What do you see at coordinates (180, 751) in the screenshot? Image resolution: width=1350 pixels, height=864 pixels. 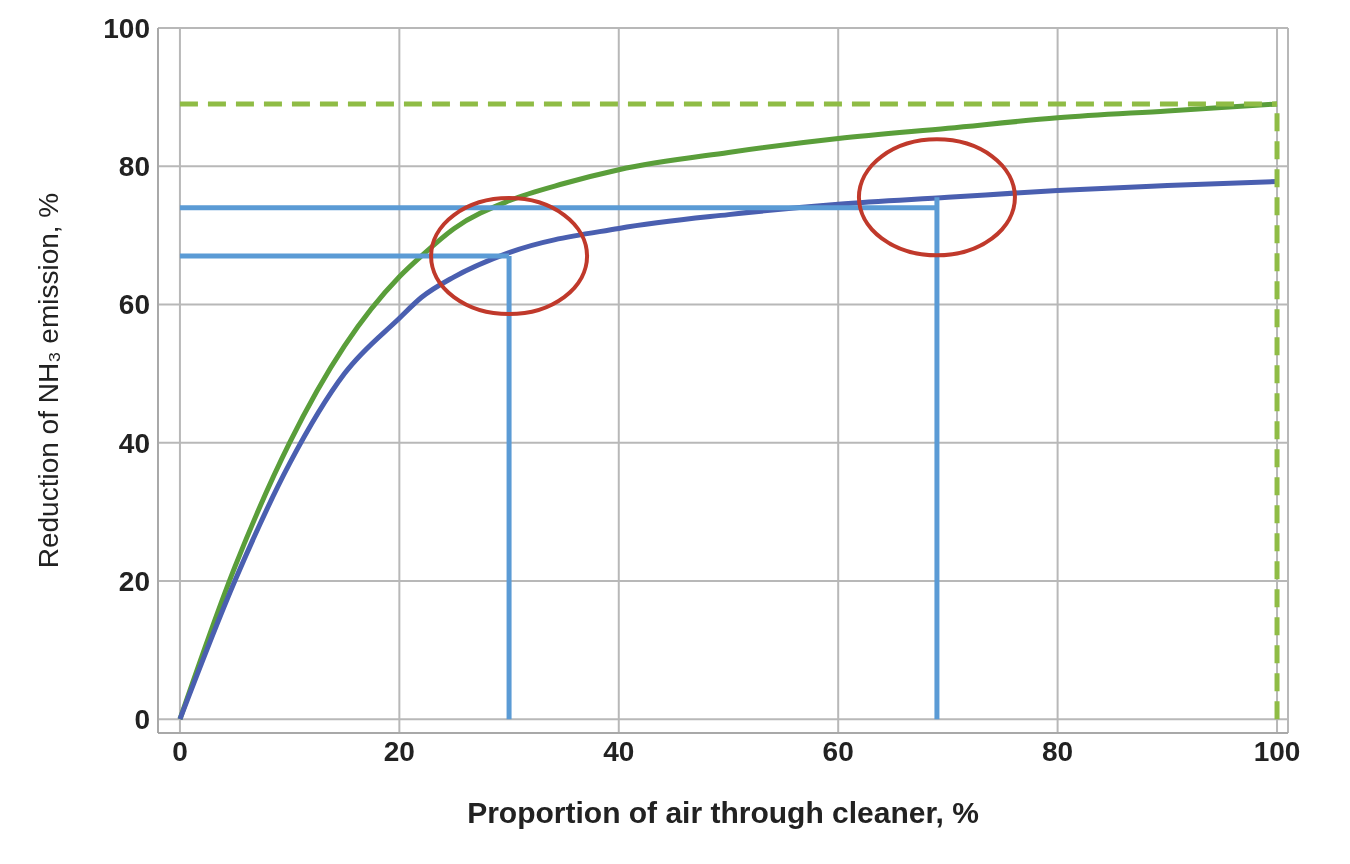 I see `x-tick-label: 0` at bounding box center [180, 751].